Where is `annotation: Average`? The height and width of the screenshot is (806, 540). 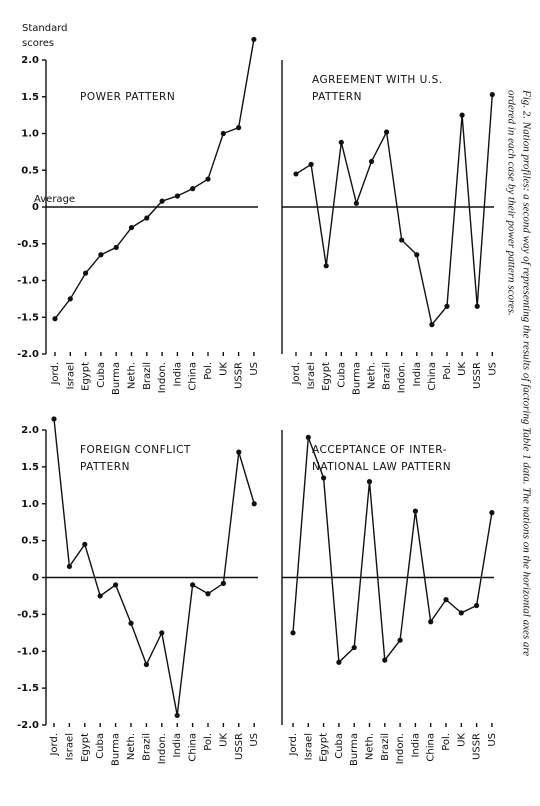 annotation: Average is located at coordinates (54, 199).